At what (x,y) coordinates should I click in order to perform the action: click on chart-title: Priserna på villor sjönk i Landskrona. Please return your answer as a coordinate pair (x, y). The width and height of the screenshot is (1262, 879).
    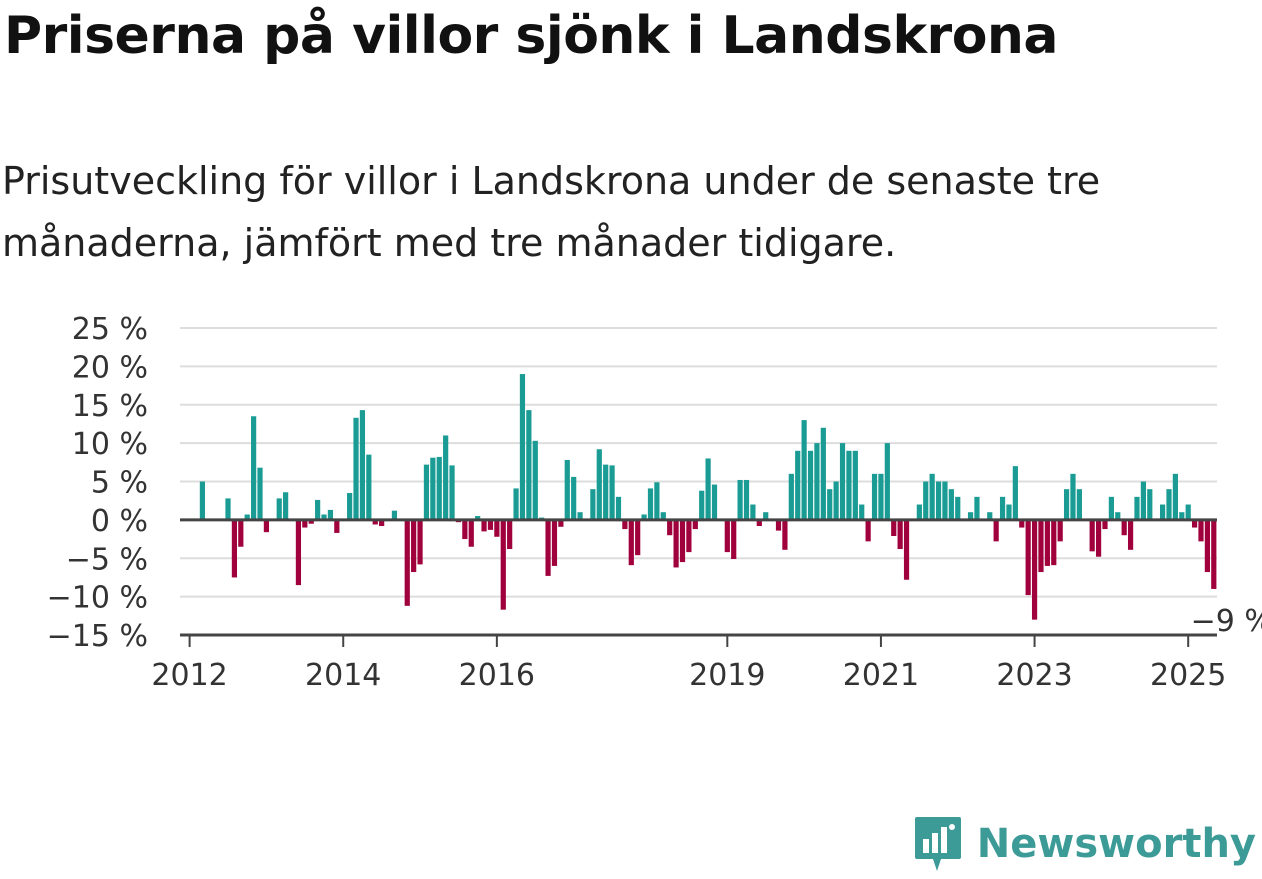
    Looking at the image, I should click on (531, 36).